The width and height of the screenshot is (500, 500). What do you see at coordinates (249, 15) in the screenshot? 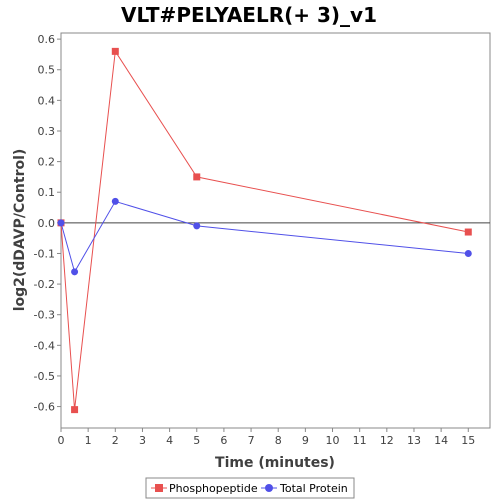
I see `chart-title: VLT#PELYAELR(+ 3)_v1` at bounding box center [249, 15].